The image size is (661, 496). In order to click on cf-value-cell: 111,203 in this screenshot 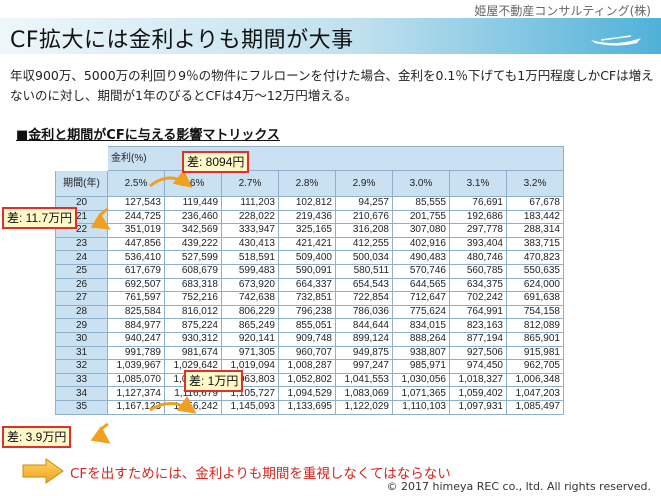, I will do `click(250, 203)`.